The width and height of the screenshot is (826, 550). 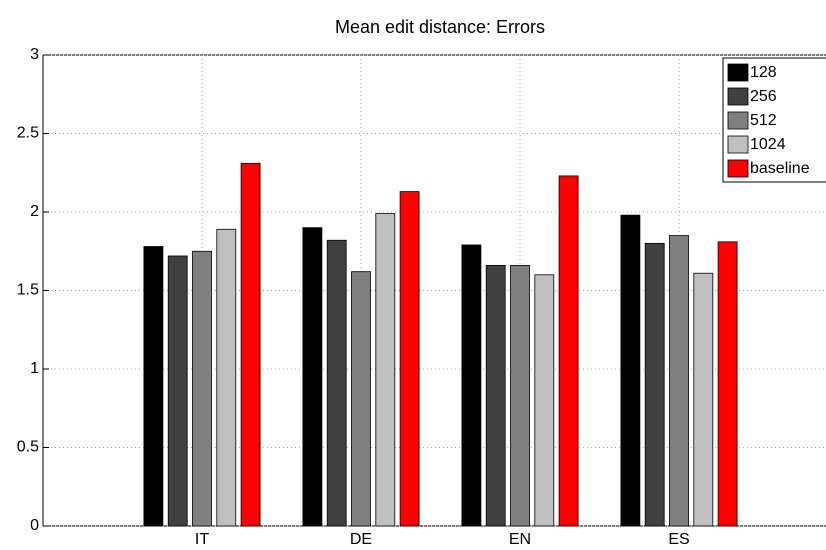 I want to click on y-tick-label: 1.5, so click(x=28, y=290).